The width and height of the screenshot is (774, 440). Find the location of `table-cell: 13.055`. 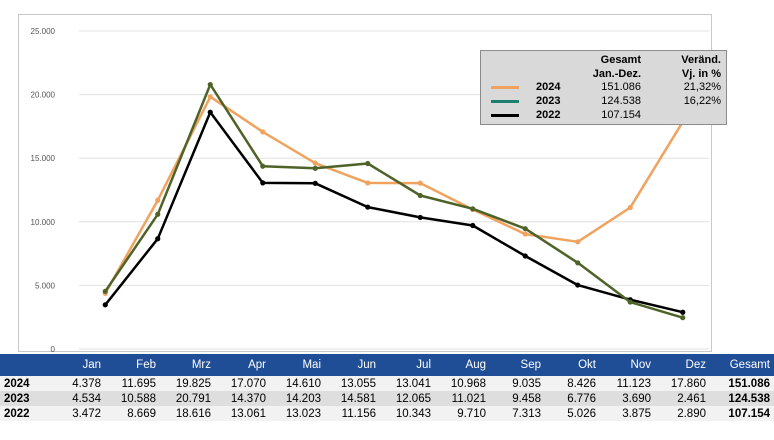

table-cell: 13.055 is located at coordinates (352, 383).